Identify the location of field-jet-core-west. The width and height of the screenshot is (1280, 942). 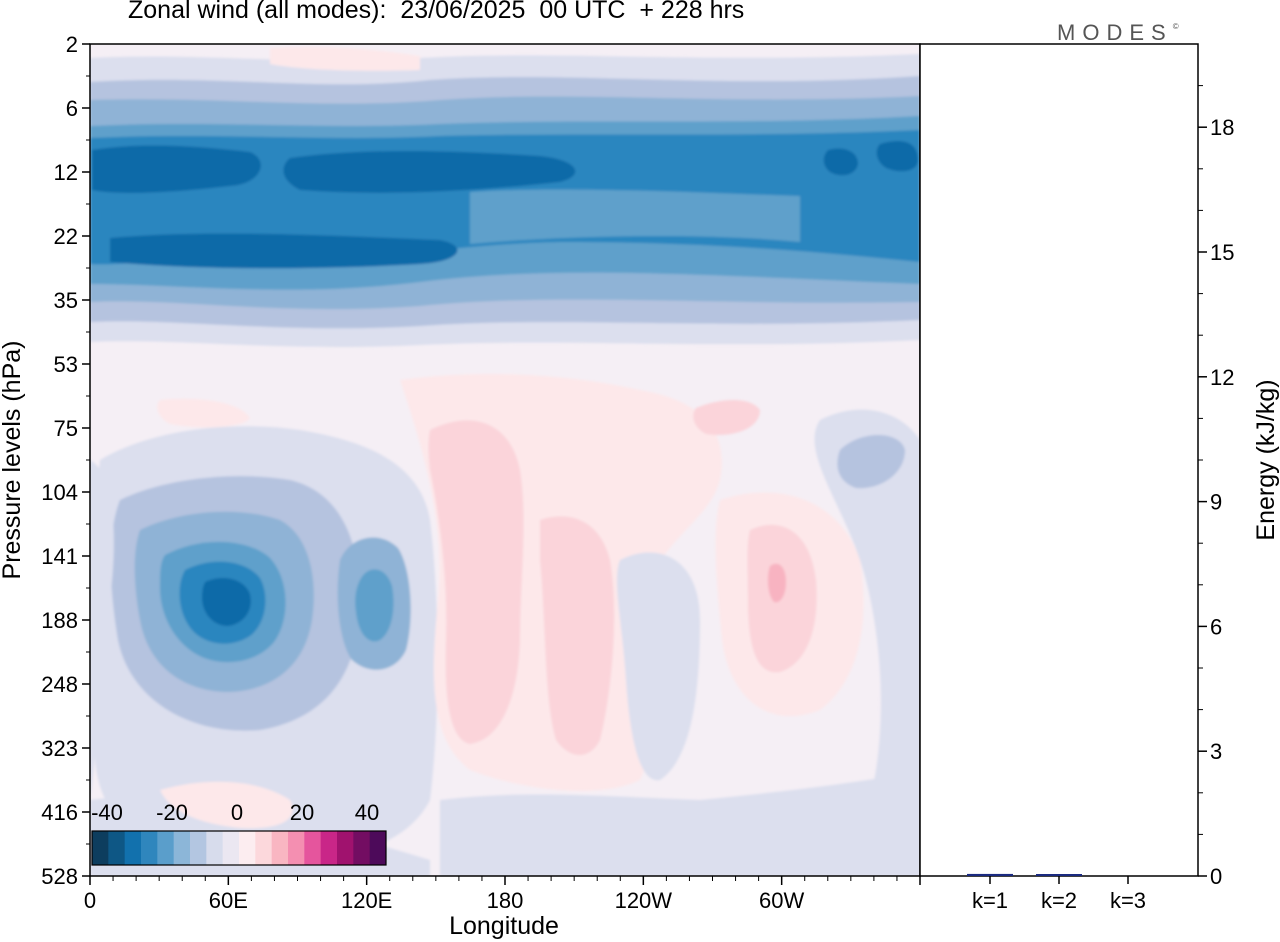
(176, 169).